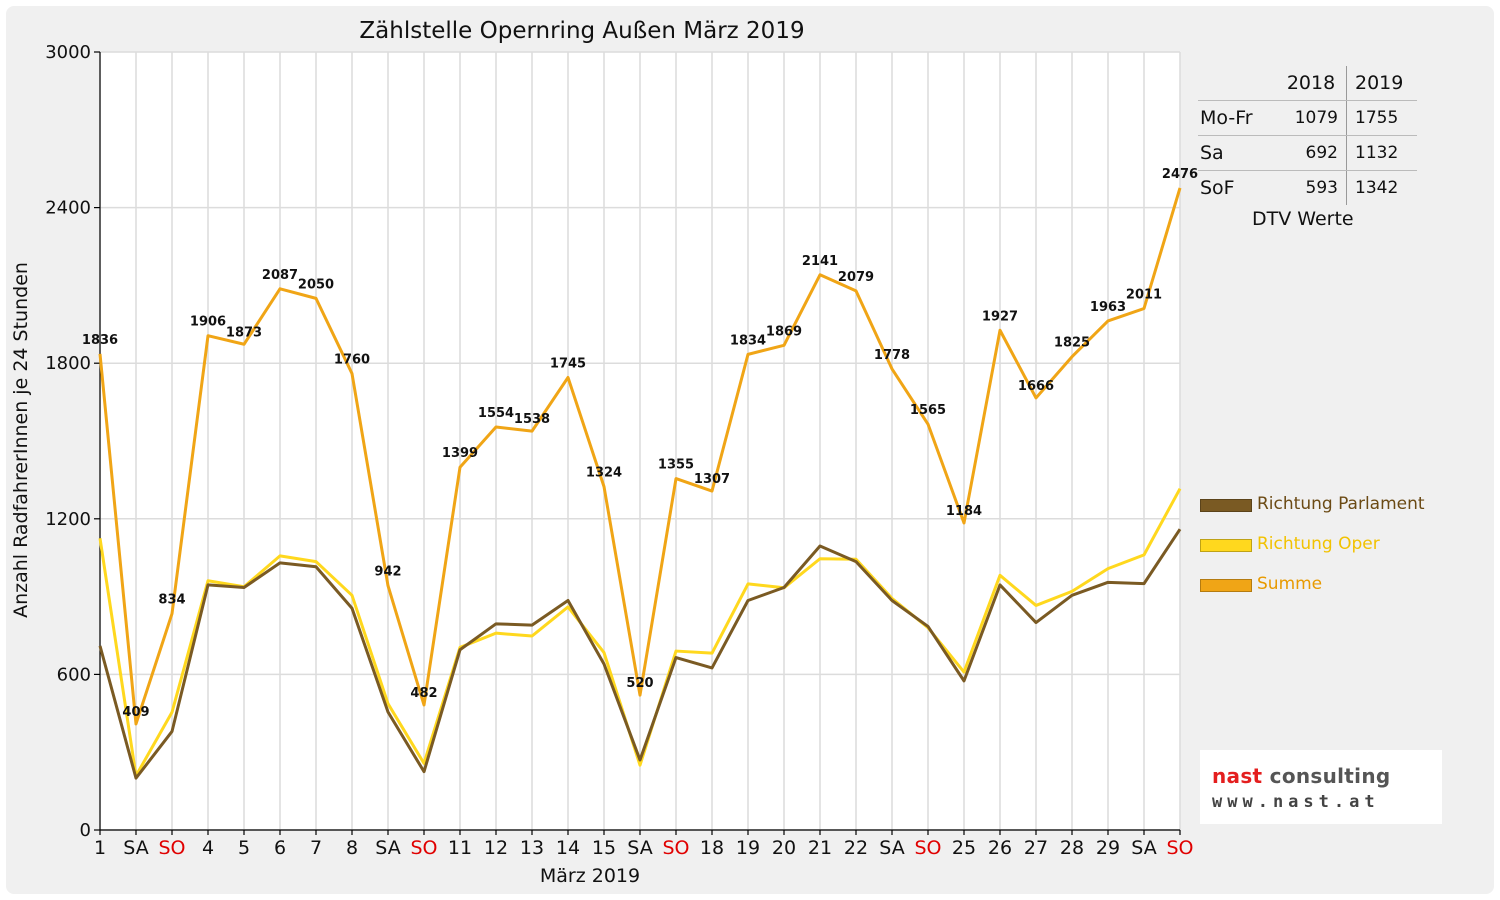  What do you see at coordinates (639, 683) in the screenshot?
I see `data-label: 520` at bounding box center [639, 683].